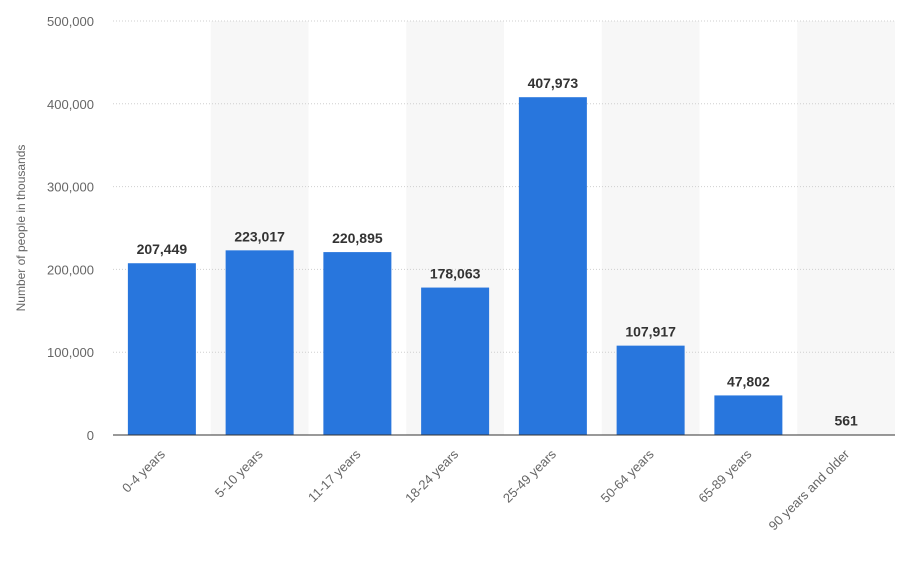 This screenshot has width=912, height=564. Describe the element at coordinates (70, 228) in the screenshot. I see `y-axis-ticks: 0 100,000 200,000 300,000 400,000 500,000` at that location.